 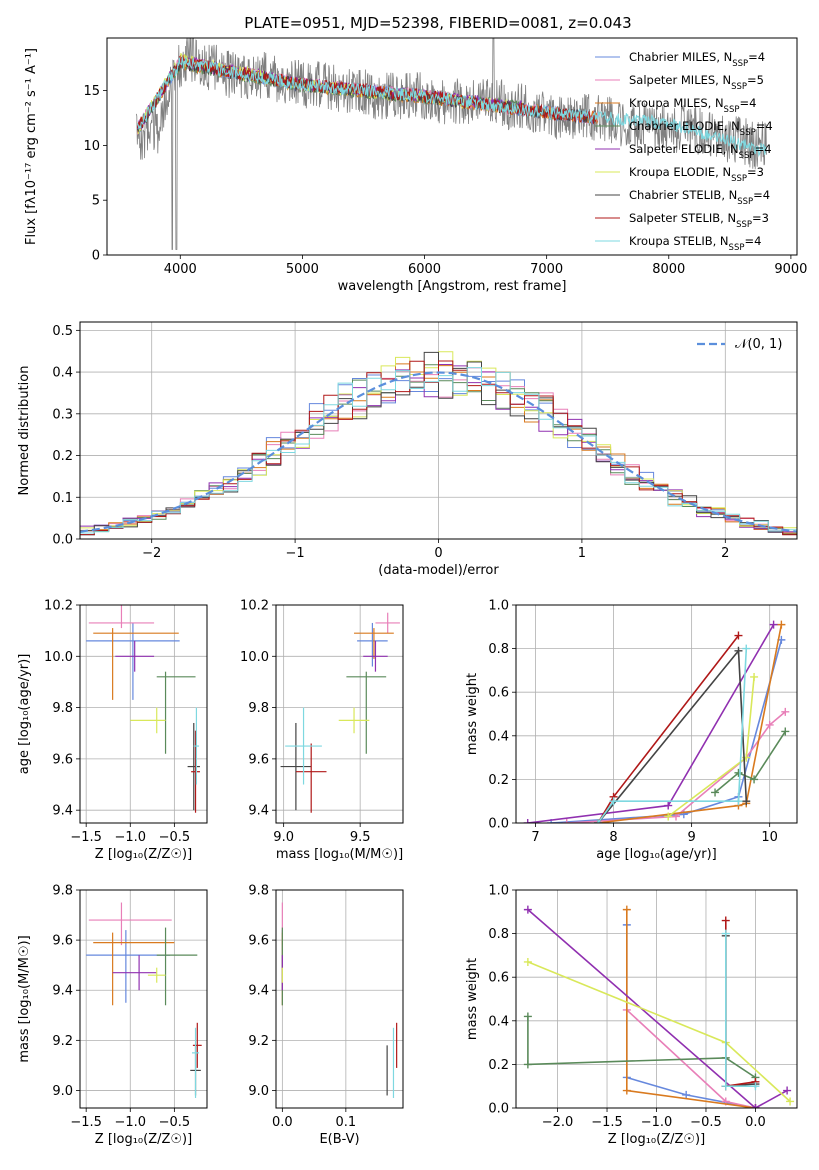 I want to click on y-tick-label: 9.4, so click(x=62, y=991).